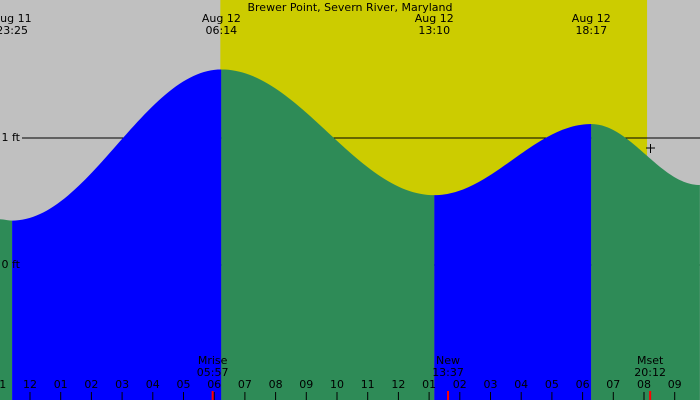  I want to click on y-tick-label: 1 ft, so click(11, 137).